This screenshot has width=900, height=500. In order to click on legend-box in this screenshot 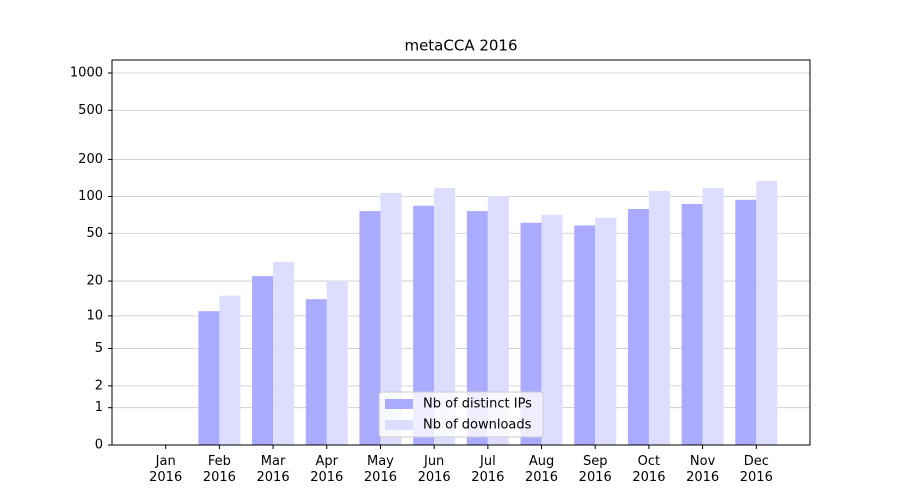, I will do `click(461, 414)`.